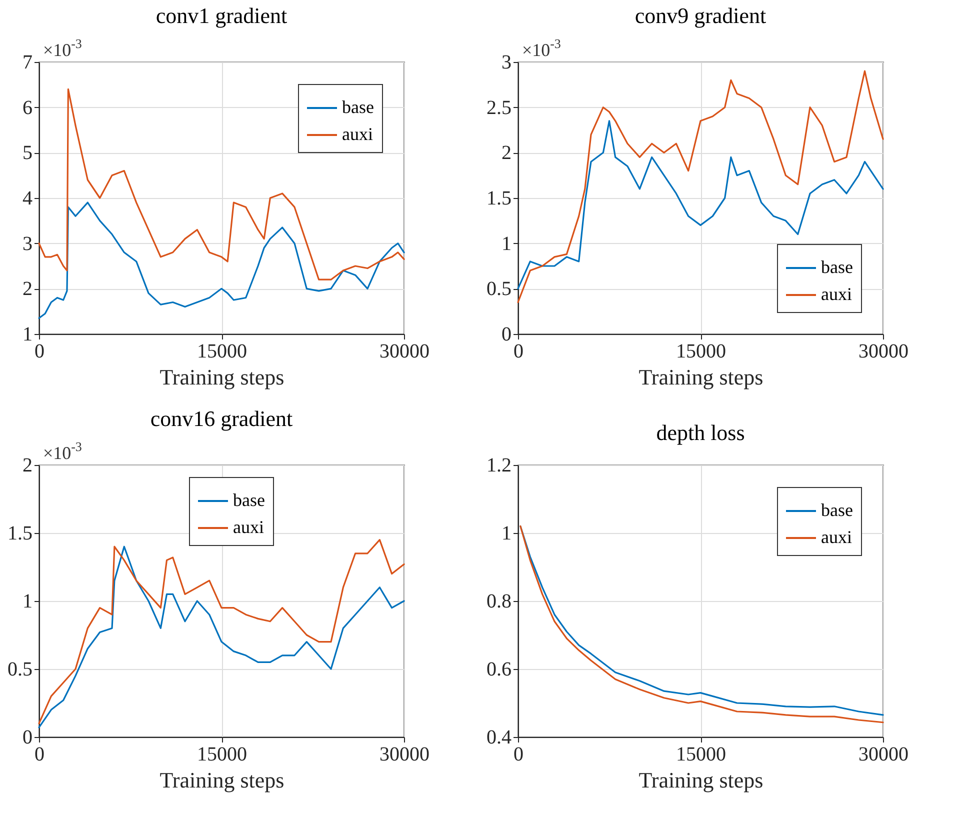  What do you see at coordinates (499, 107) in the screenshot?
I see `y-tick-label: 2.5` at bounding box center [499, 107].